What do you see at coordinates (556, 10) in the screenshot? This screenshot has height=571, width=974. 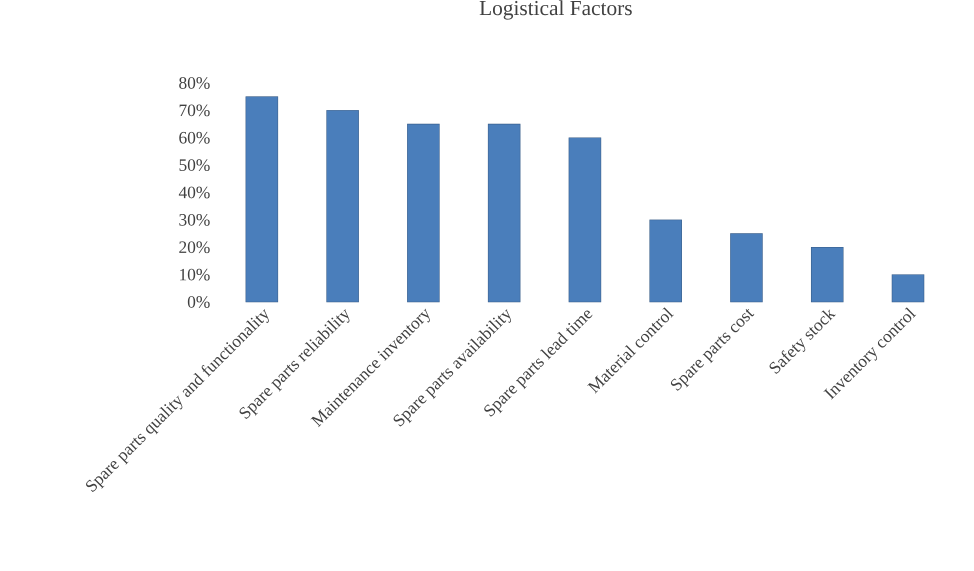 I see `chart-title: Logistical Factors` at bounding box center [556, 10].